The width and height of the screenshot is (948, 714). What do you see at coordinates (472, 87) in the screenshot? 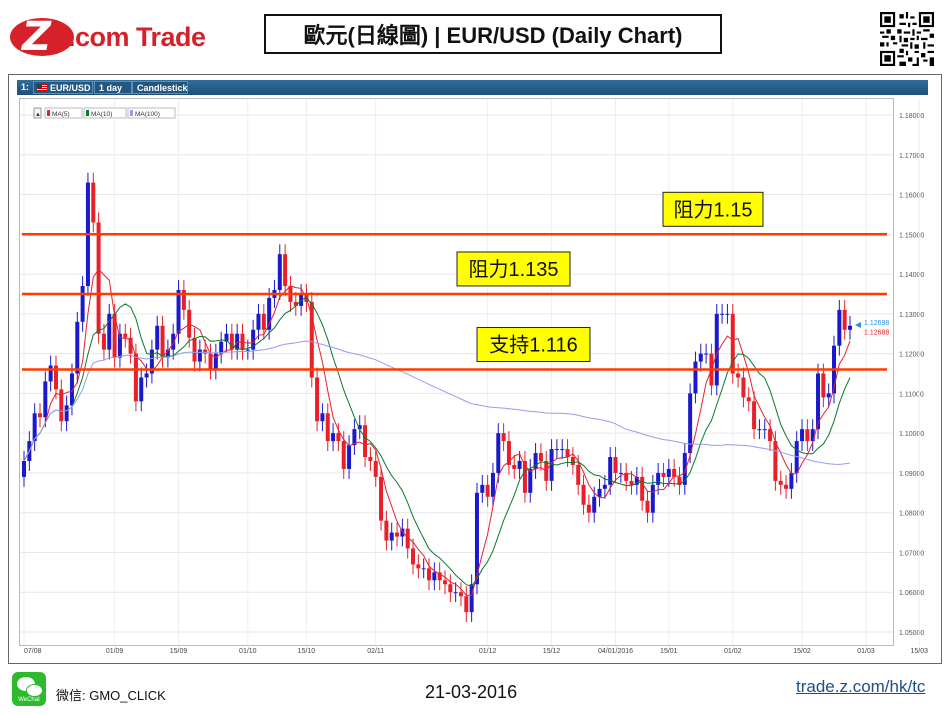
I see `chart-toolbar: 1: EUR/USD 1 day Candlestick` at bounding box center [472, 87].